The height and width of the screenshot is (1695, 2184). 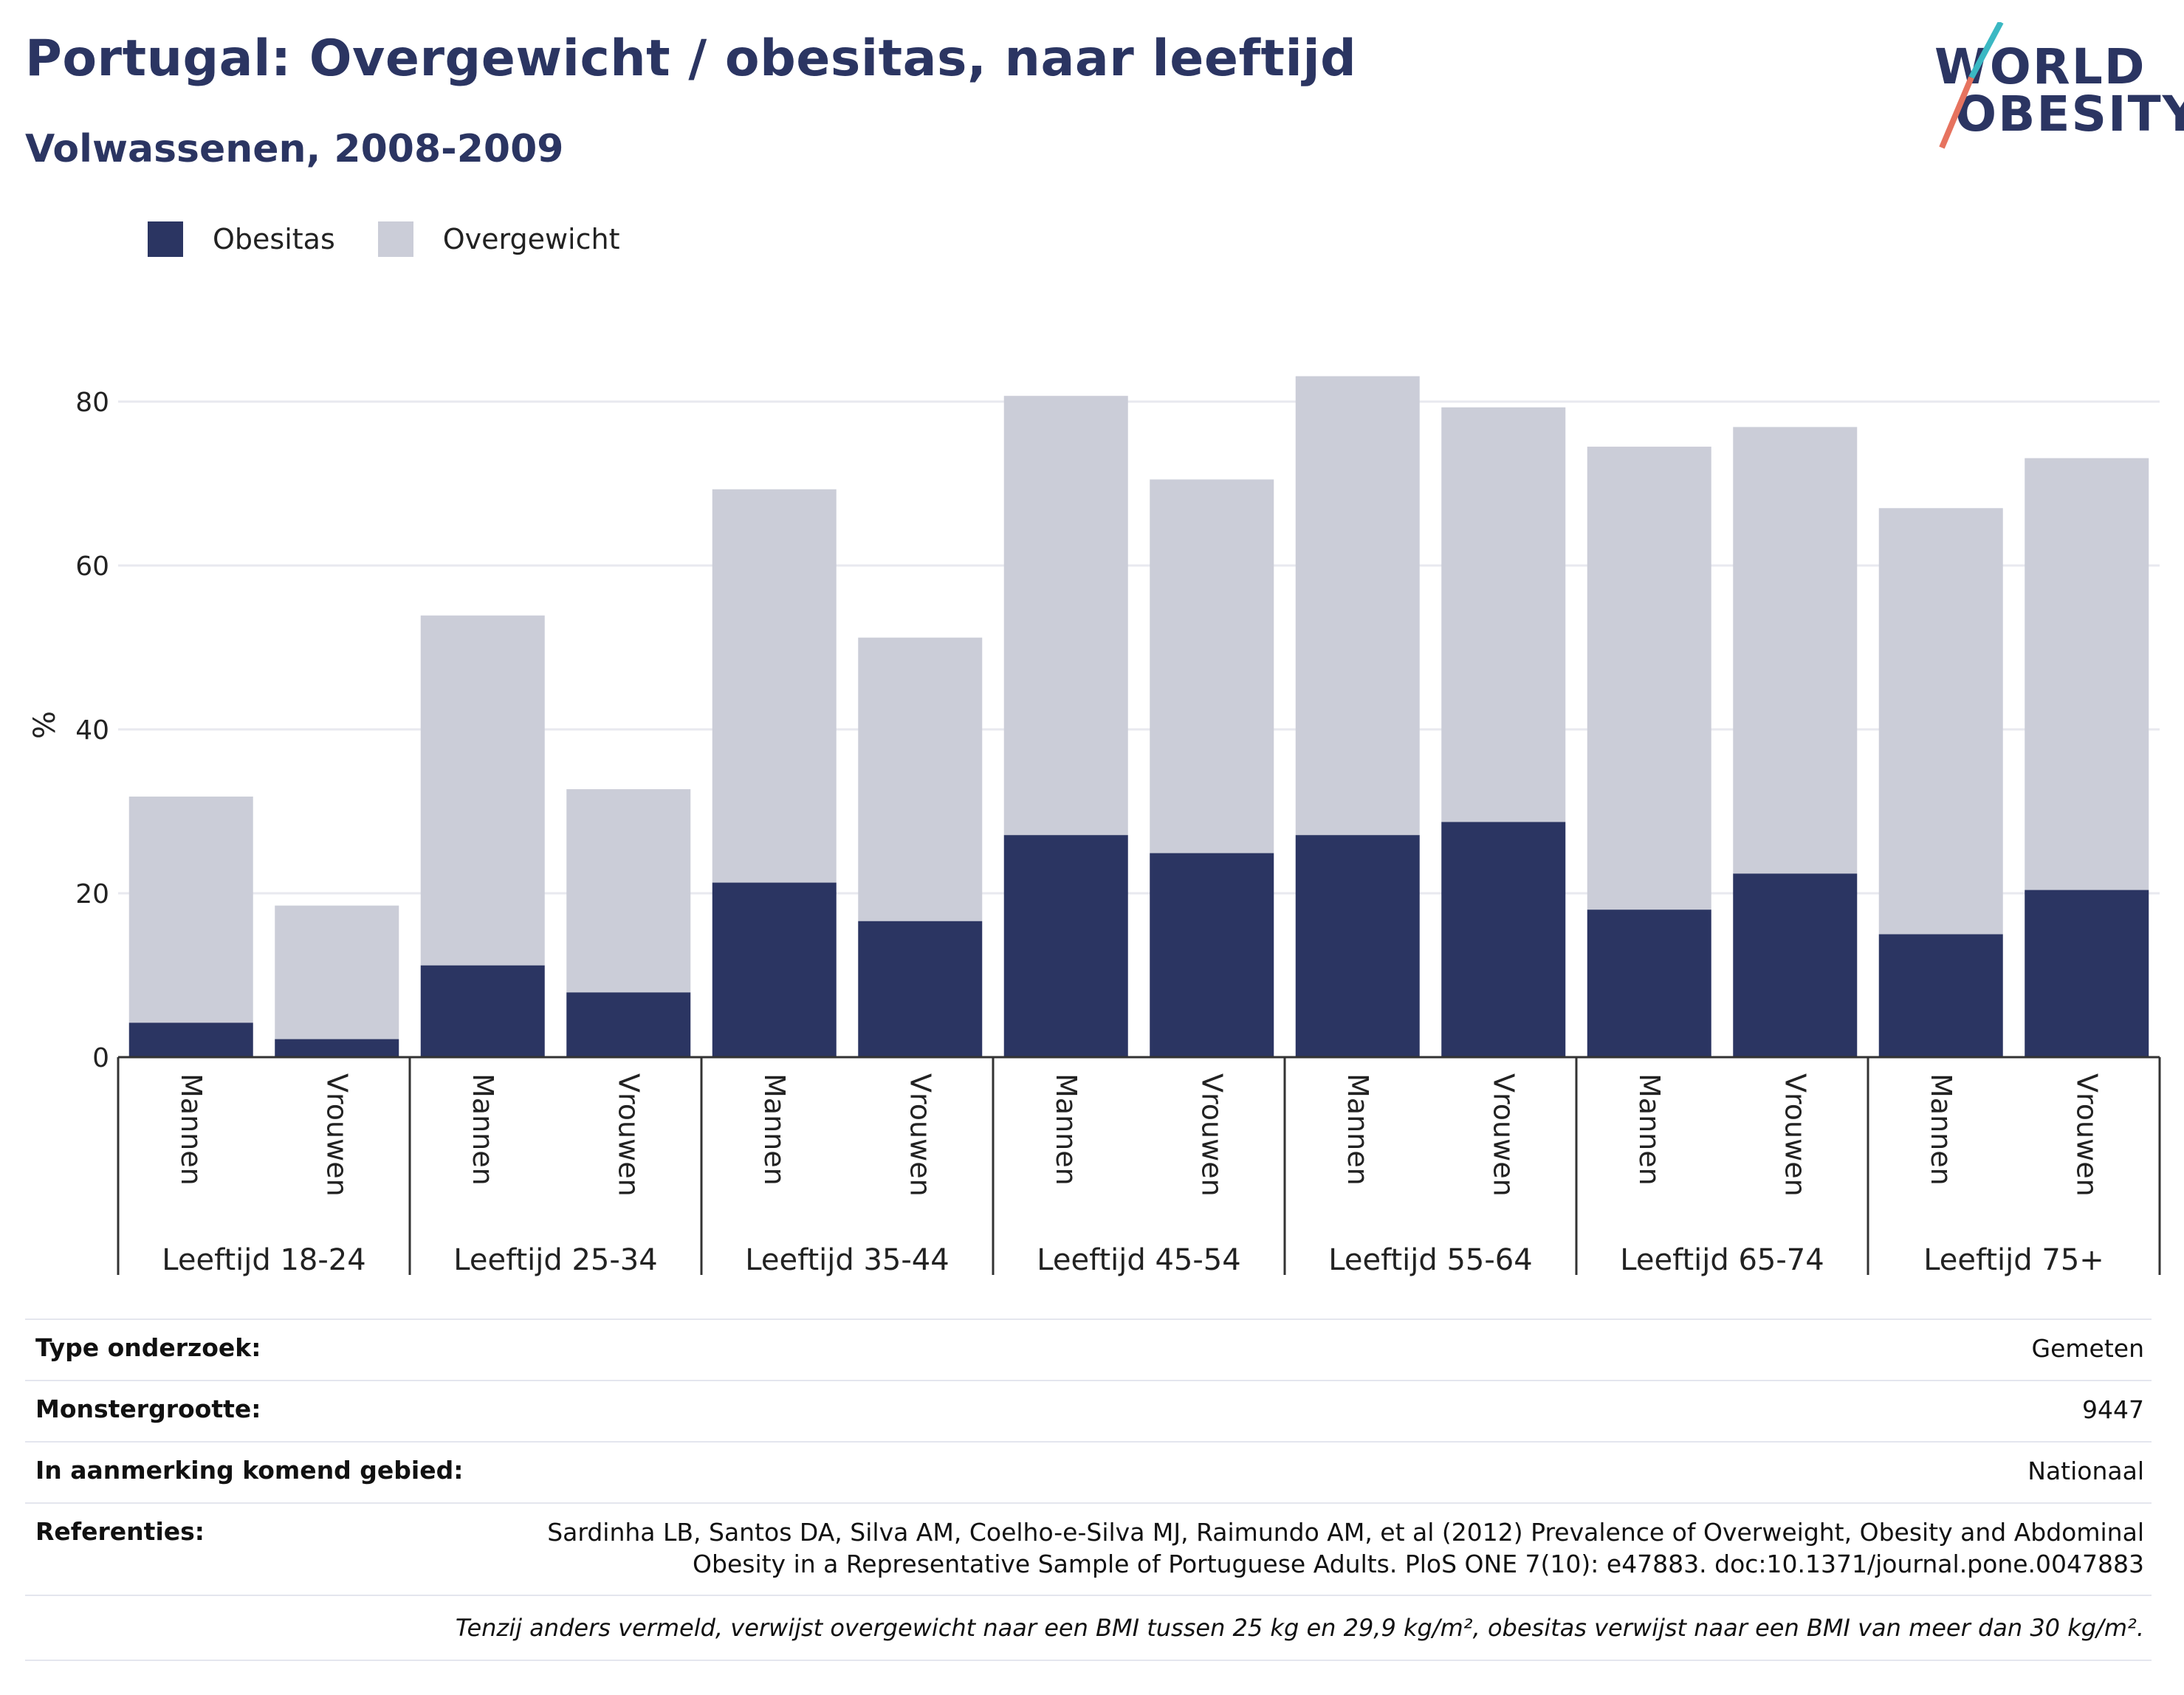 What do you see at coordinates (148, 1347) in the screenshot?
I see `info-label: Type onderzoek:` at bounding box center [148, 1347].